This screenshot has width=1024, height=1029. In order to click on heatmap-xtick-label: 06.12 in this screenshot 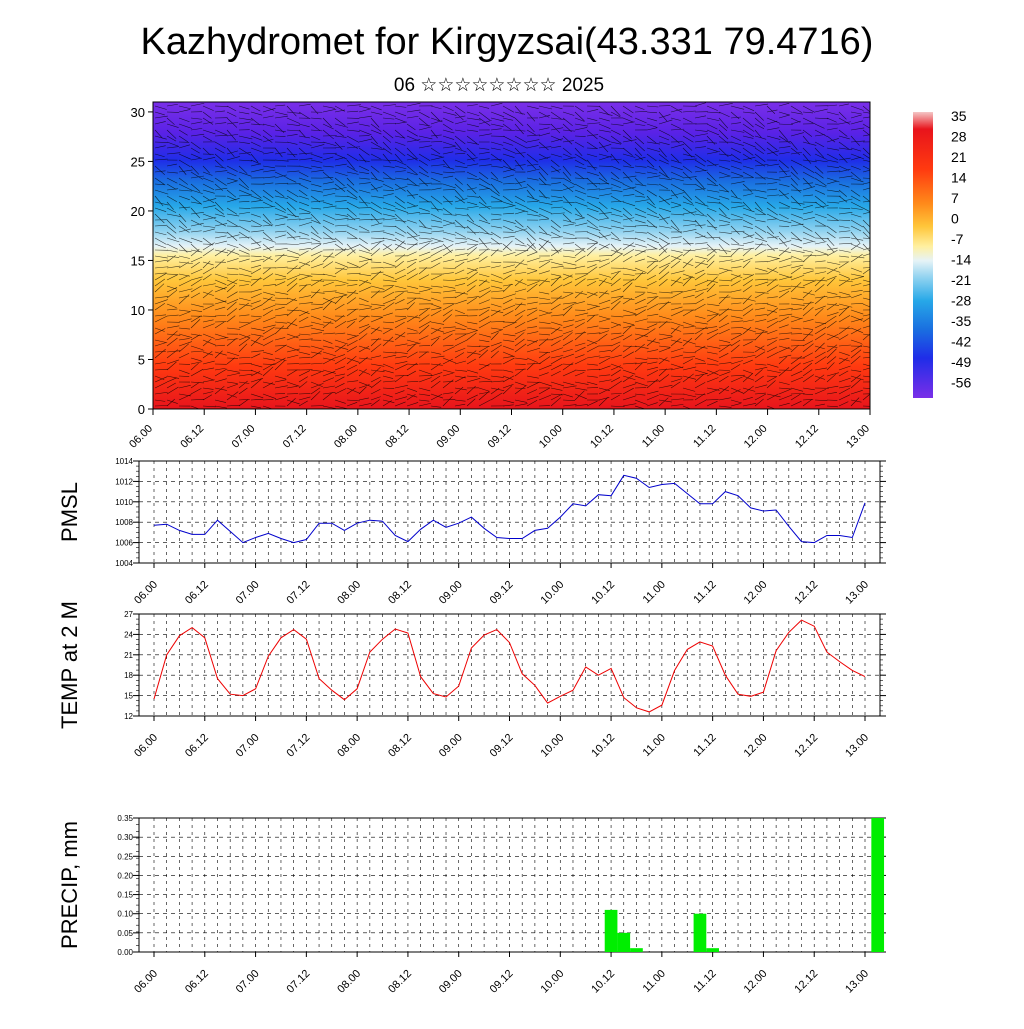, I will do `click(192, 437)`.